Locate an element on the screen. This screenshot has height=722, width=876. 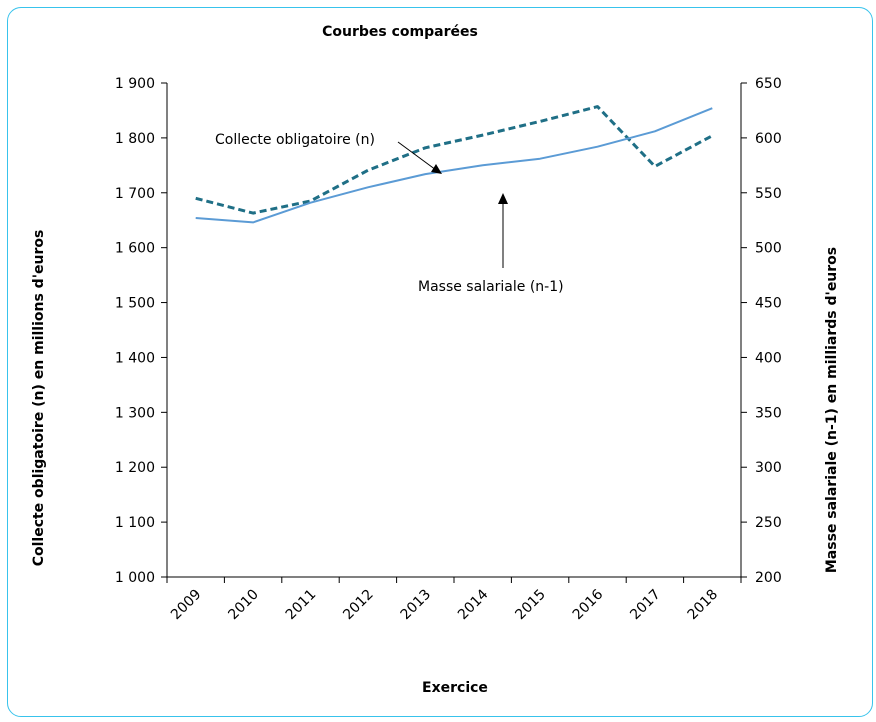
y-left-tick-label: 1 000 is located at coordinates (135, 578).